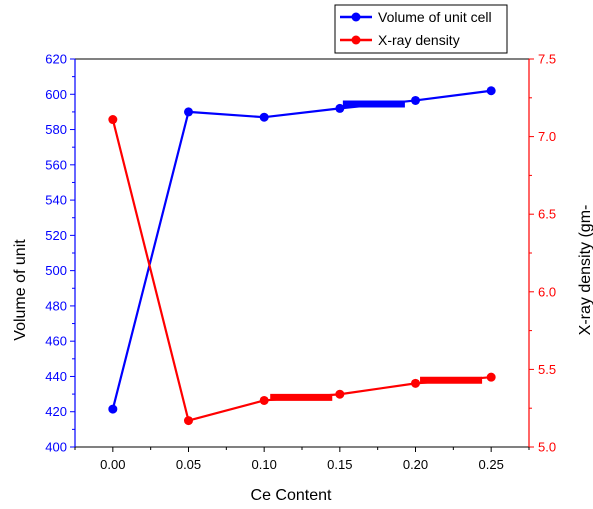 This screenshot has width=593, height=509. I want to click on left-tick-label: 620, so click(56, 59).